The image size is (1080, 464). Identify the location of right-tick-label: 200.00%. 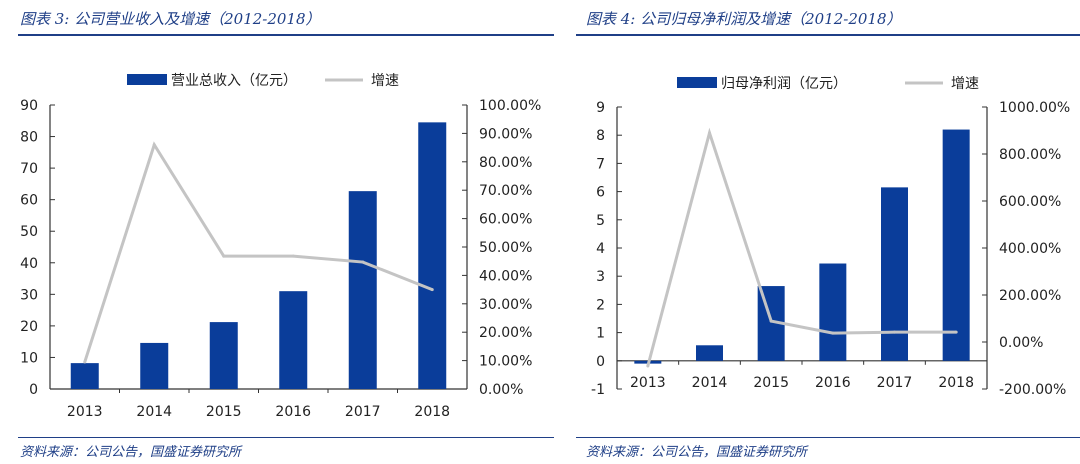
(1030, 296).